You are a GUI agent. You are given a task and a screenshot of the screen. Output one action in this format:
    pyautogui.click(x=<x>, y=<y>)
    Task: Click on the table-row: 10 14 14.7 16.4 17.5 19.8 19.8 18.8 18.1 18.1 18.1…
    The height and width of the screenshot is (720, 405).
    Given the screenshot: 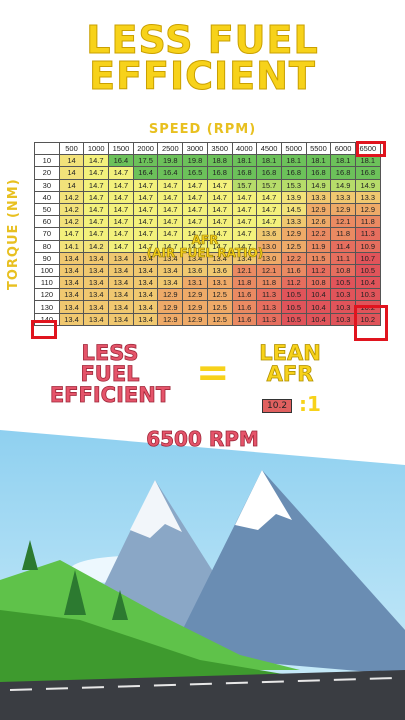 What is the action you would take?
    pyautogui.click(x=207, y=161)
    